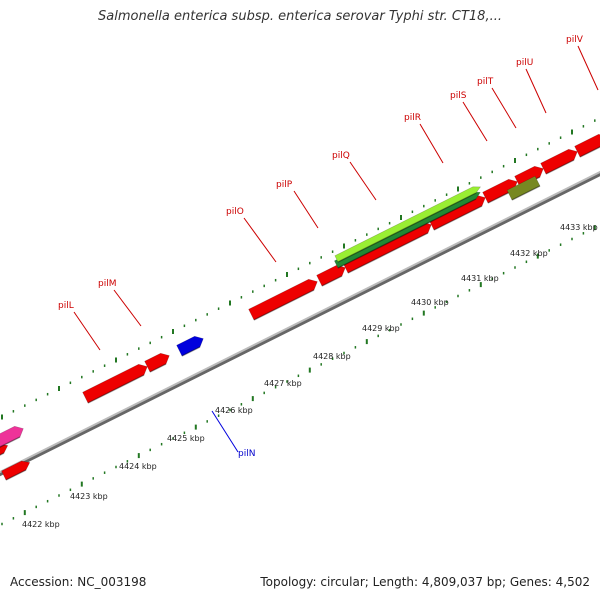 The height and width of the screenshot is (600, 600). I want to click on gene-label-pilQ: pilQ, so click(341, 156).